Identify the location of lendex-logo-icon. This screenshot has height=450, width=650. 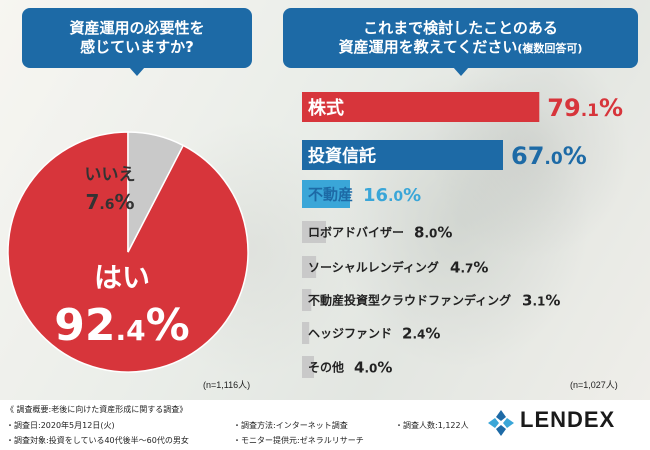
(501, 423).